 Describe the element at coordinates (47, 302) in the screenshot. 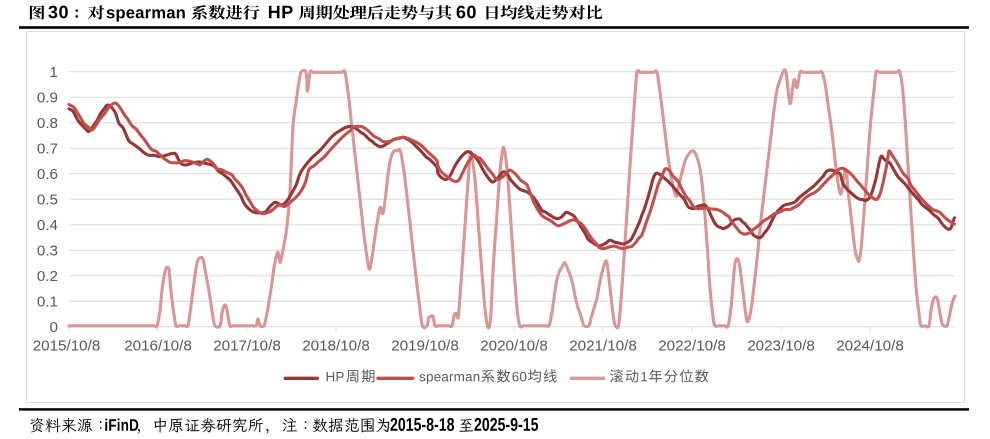

I see `svg-text: 0.1` at that location.